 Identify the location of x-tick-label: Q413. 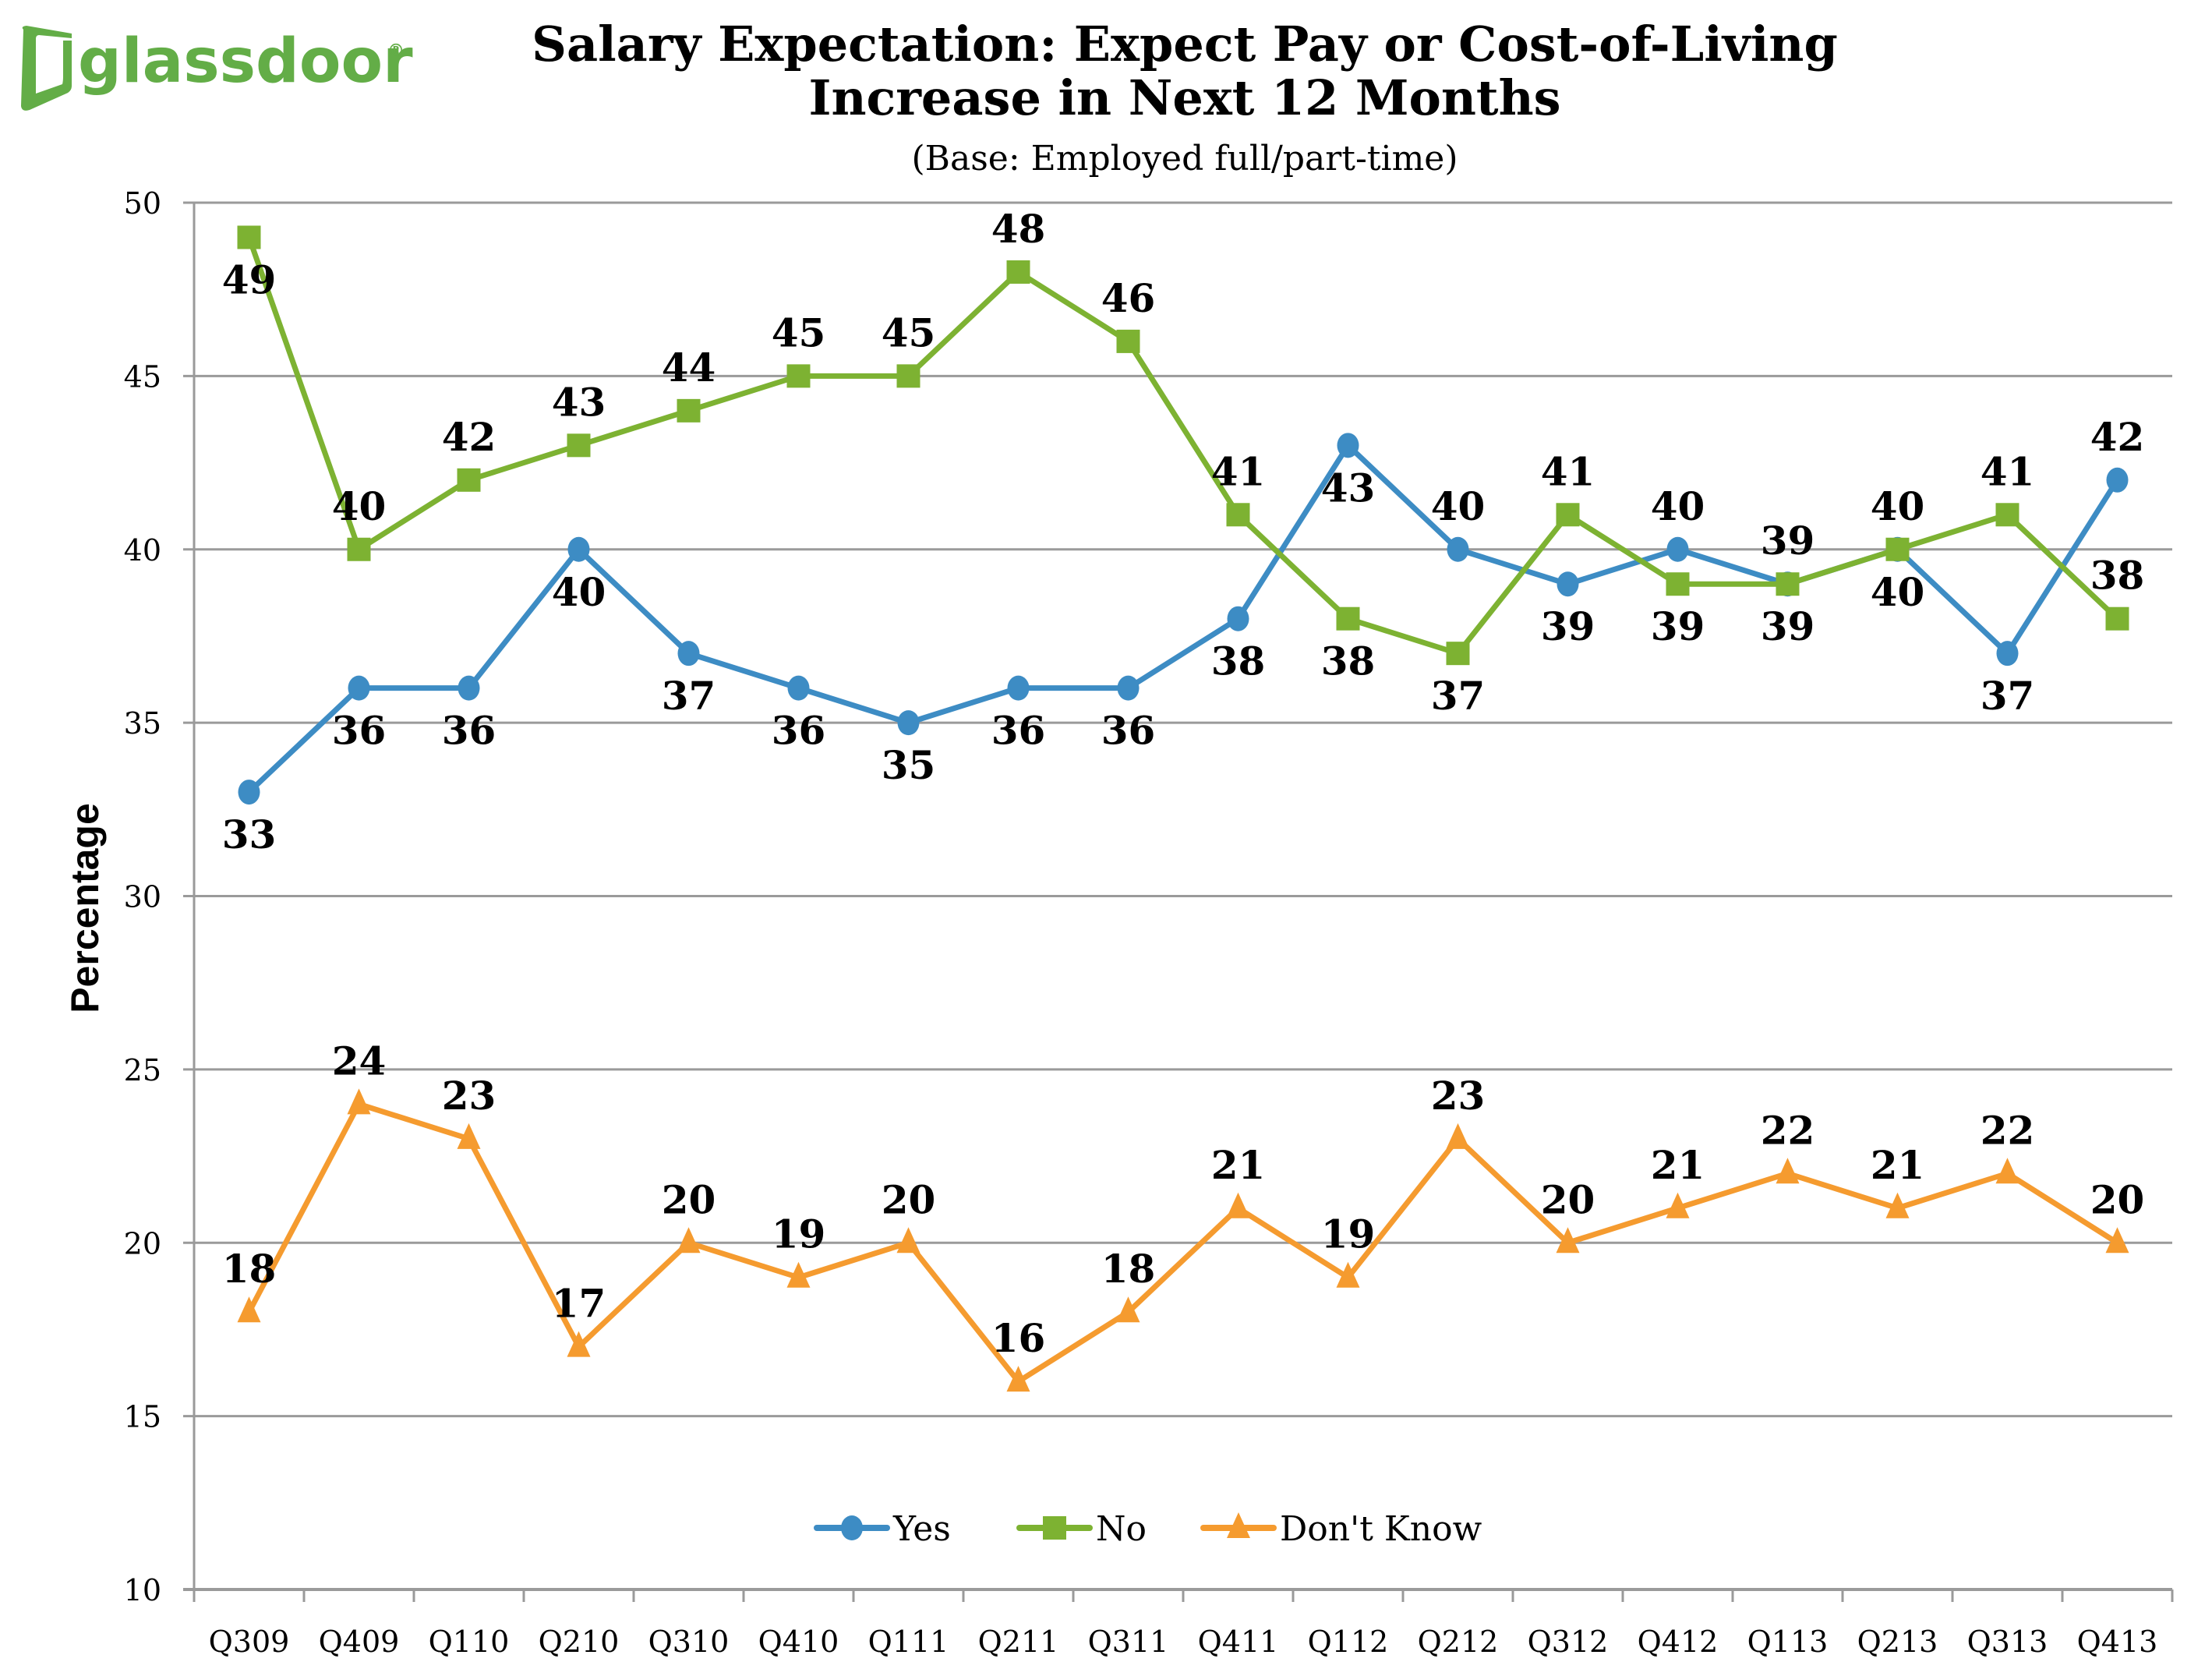
(2117, 1642).